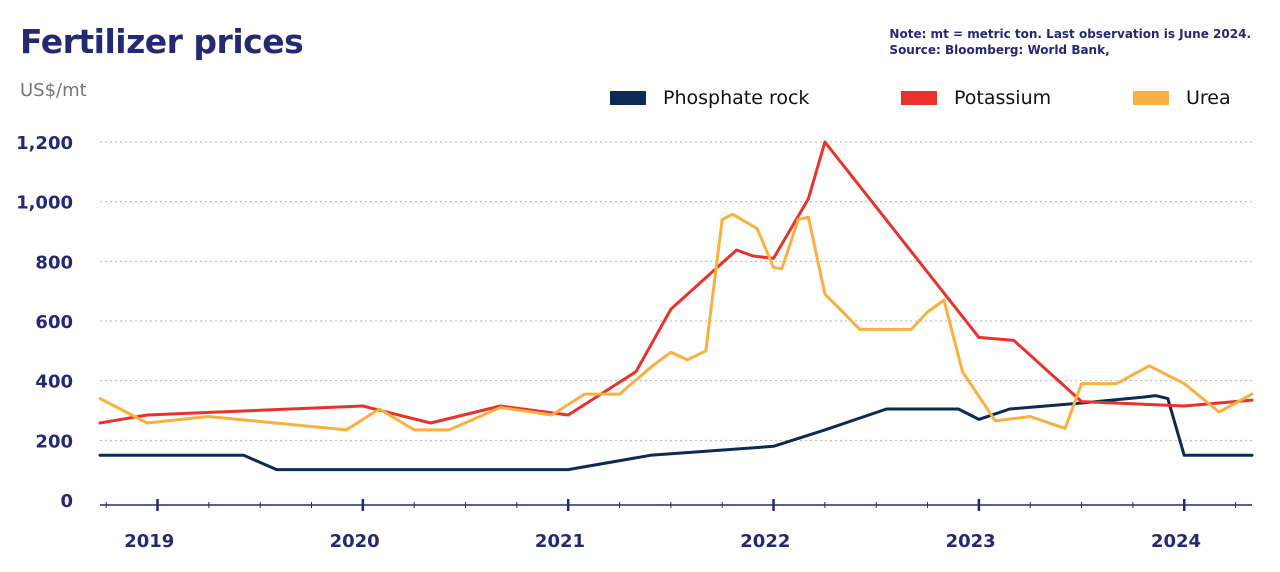  What do you see at coordinates (53, 90) in the screenshot?
I see `y-axis-unit: US$/mt` at bounding box center [53, 90].